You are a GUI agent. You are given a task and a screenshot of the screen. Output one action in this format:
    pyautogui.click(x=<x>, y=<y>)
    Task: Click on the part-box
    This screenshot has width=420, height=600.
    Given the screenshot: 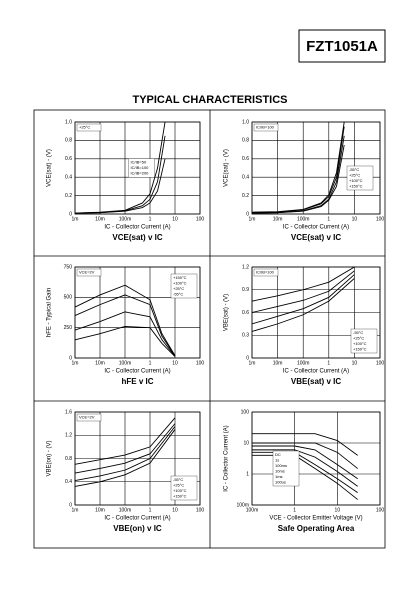 What is the action you would take?
    pyautogui.click(x=342, y=46)
    